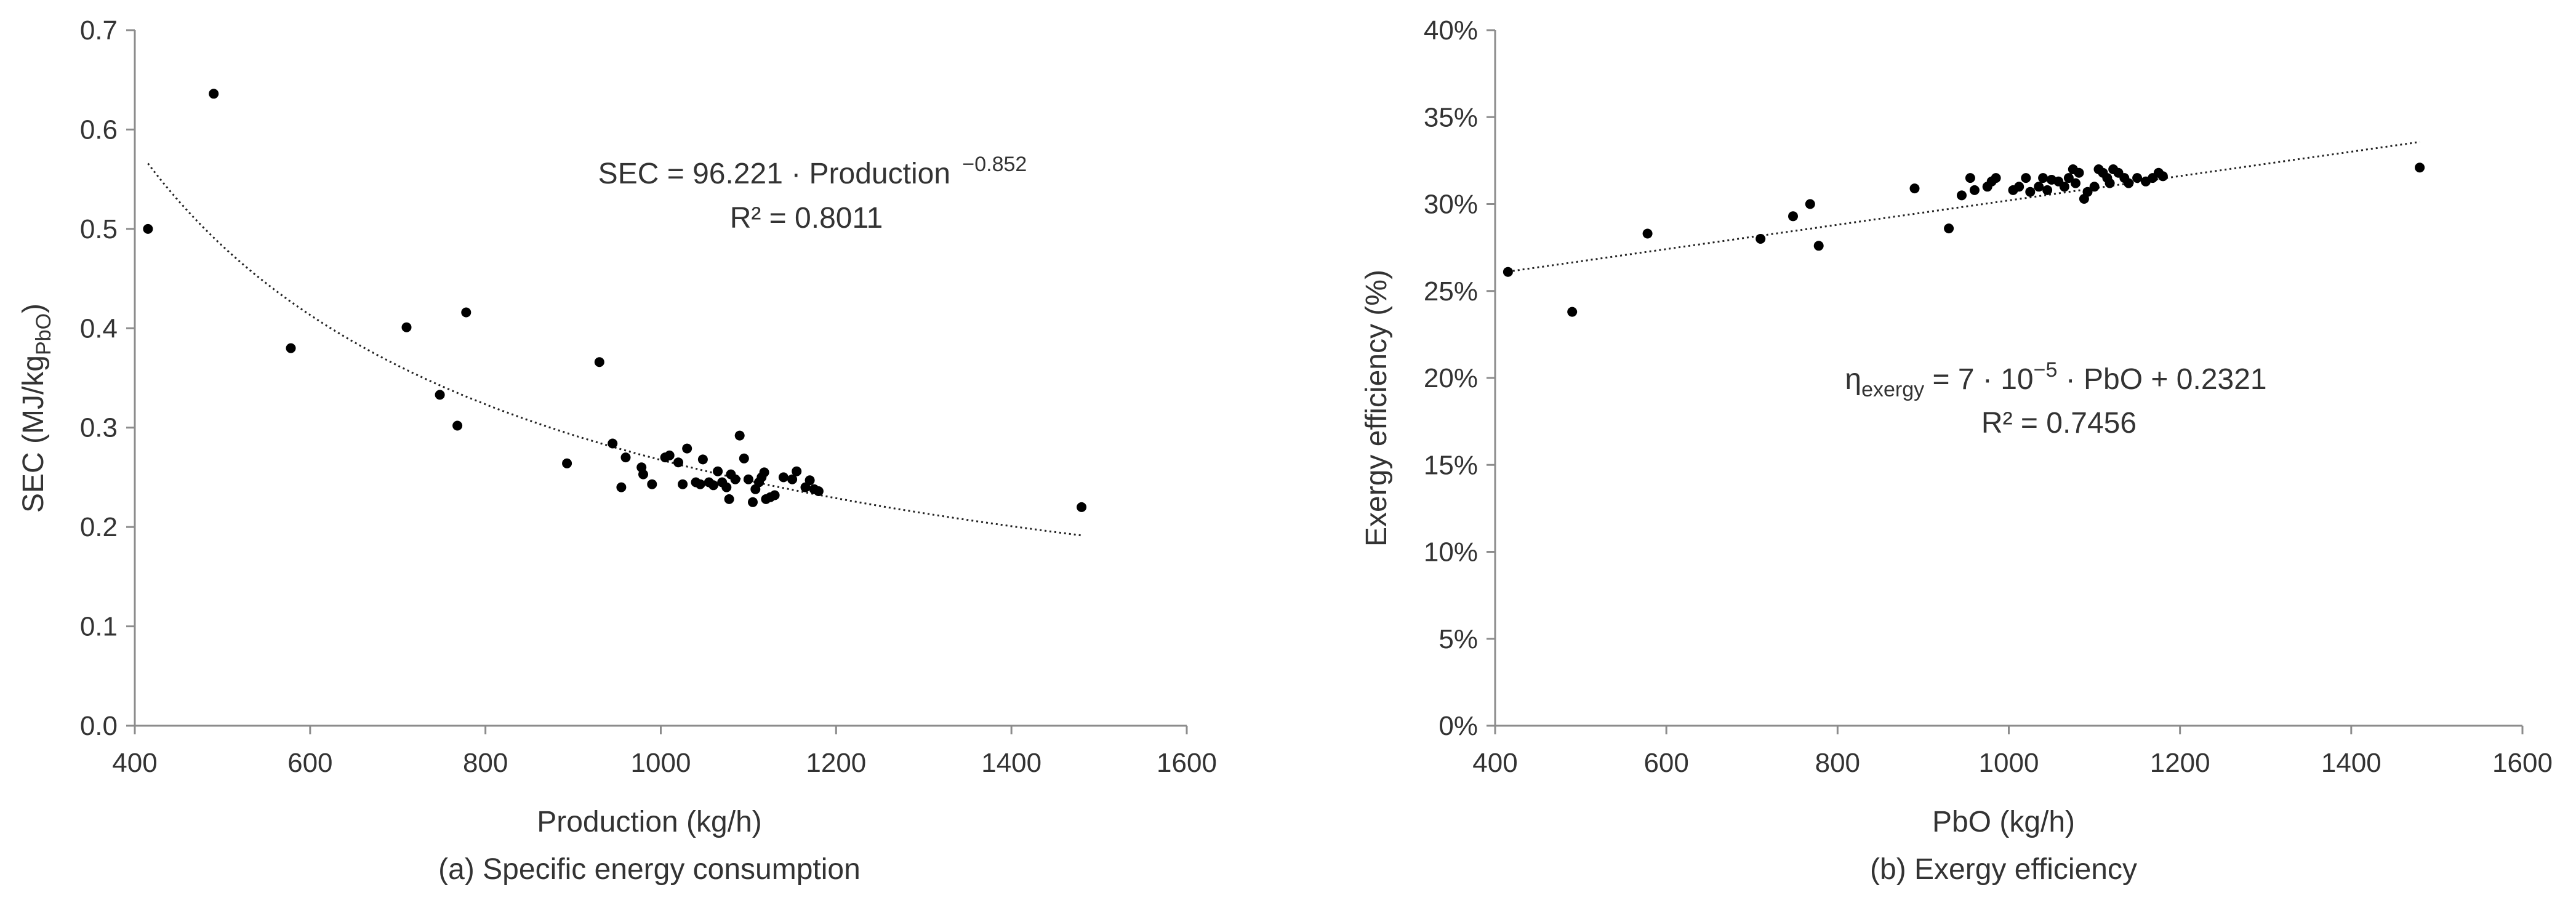  I want to click on chart-a-caption: (a) Specific energy consumption, so click(650, 869).